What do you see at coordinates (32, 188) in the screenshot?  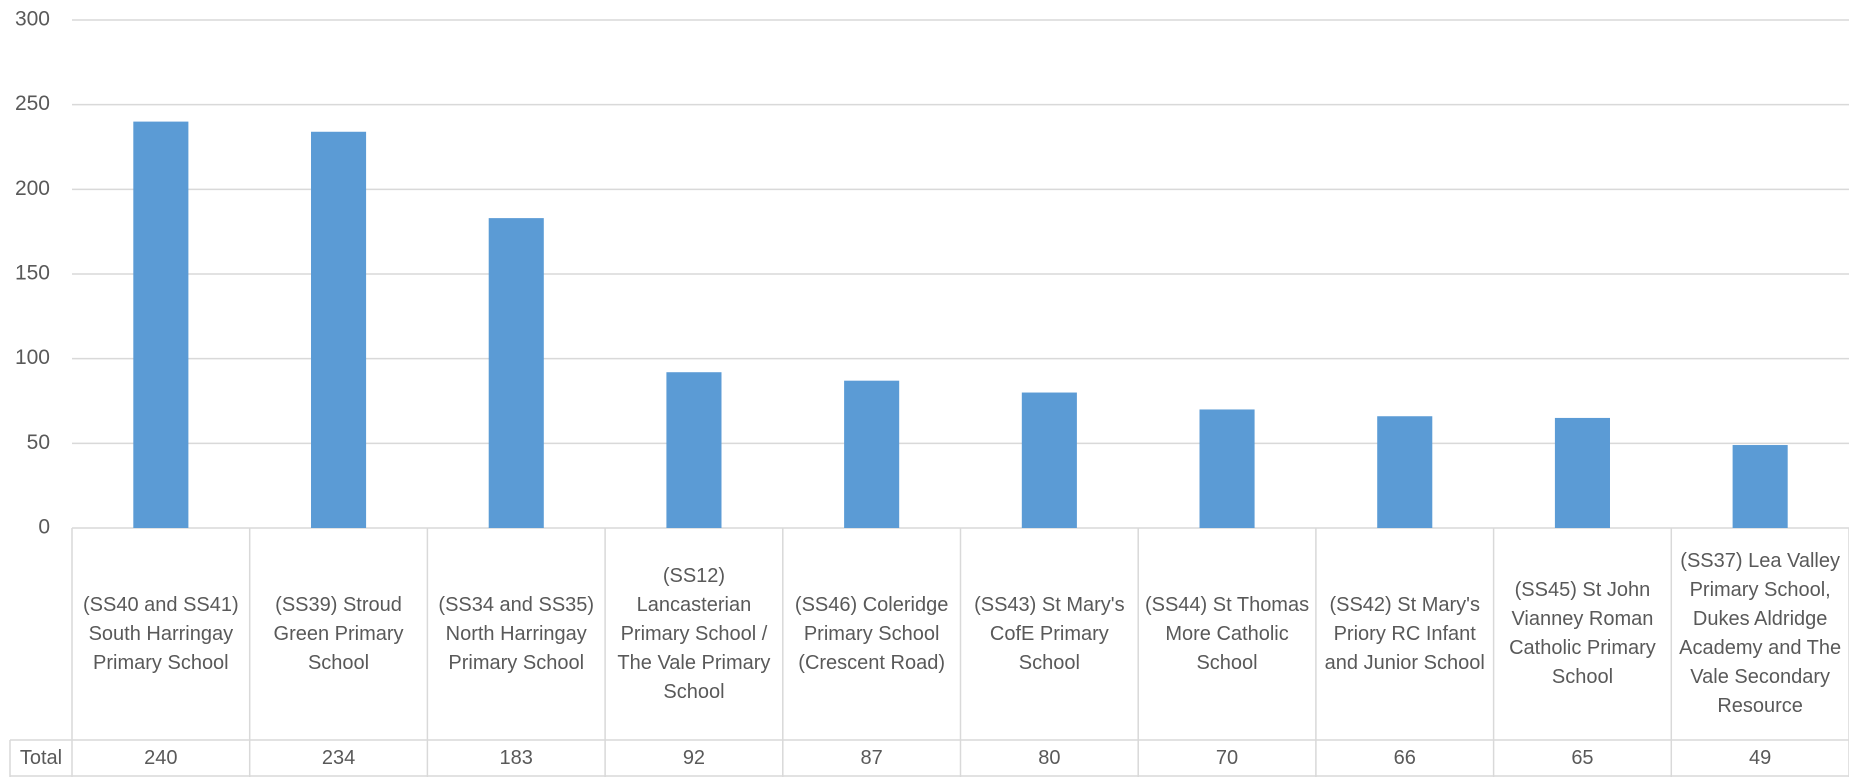 I see `y-tick-label: 200` at bounding box center [32, 188].